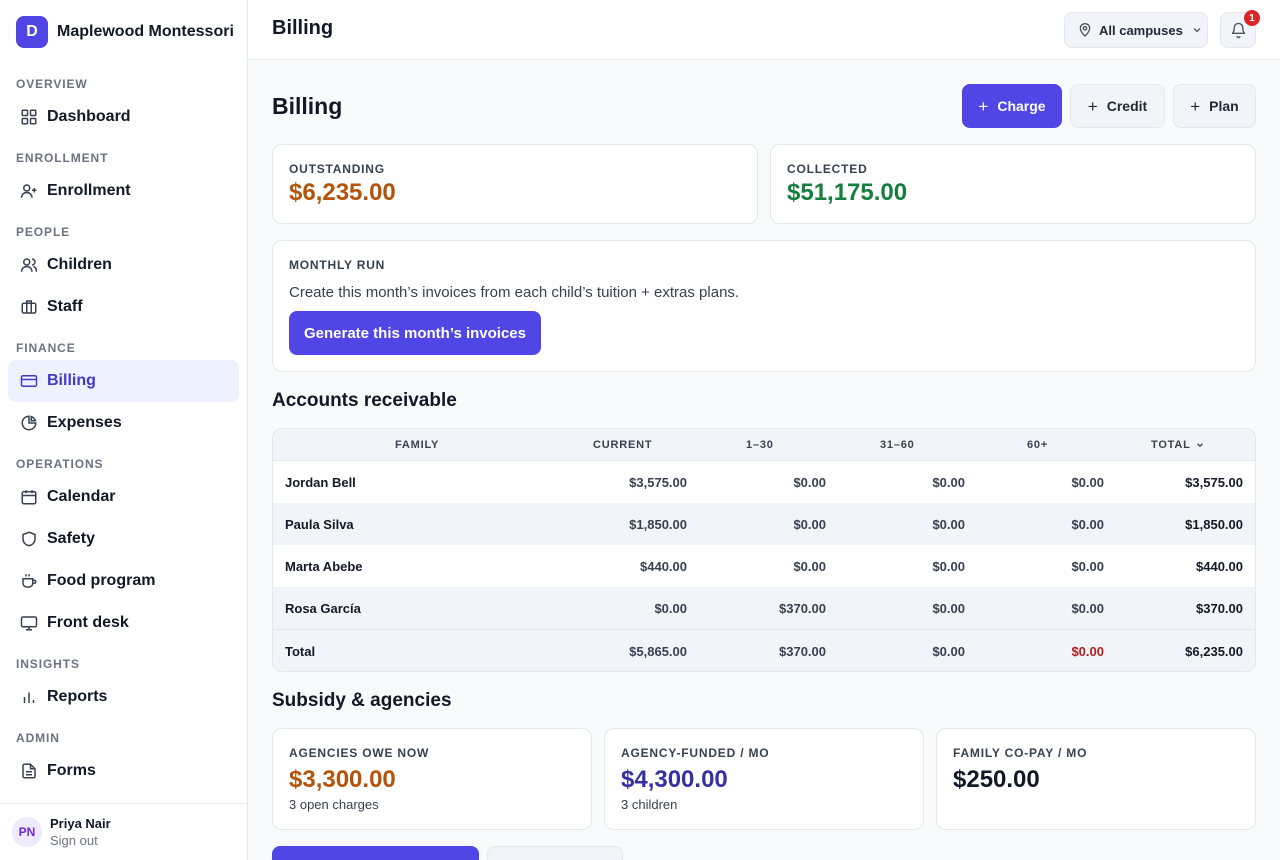 This screenshot has height=860, width=1280. What do you see at coordinates (623, 445) in the screenshot?
I see `column-header-current: CURRENT` at bounding box center [623, 445].